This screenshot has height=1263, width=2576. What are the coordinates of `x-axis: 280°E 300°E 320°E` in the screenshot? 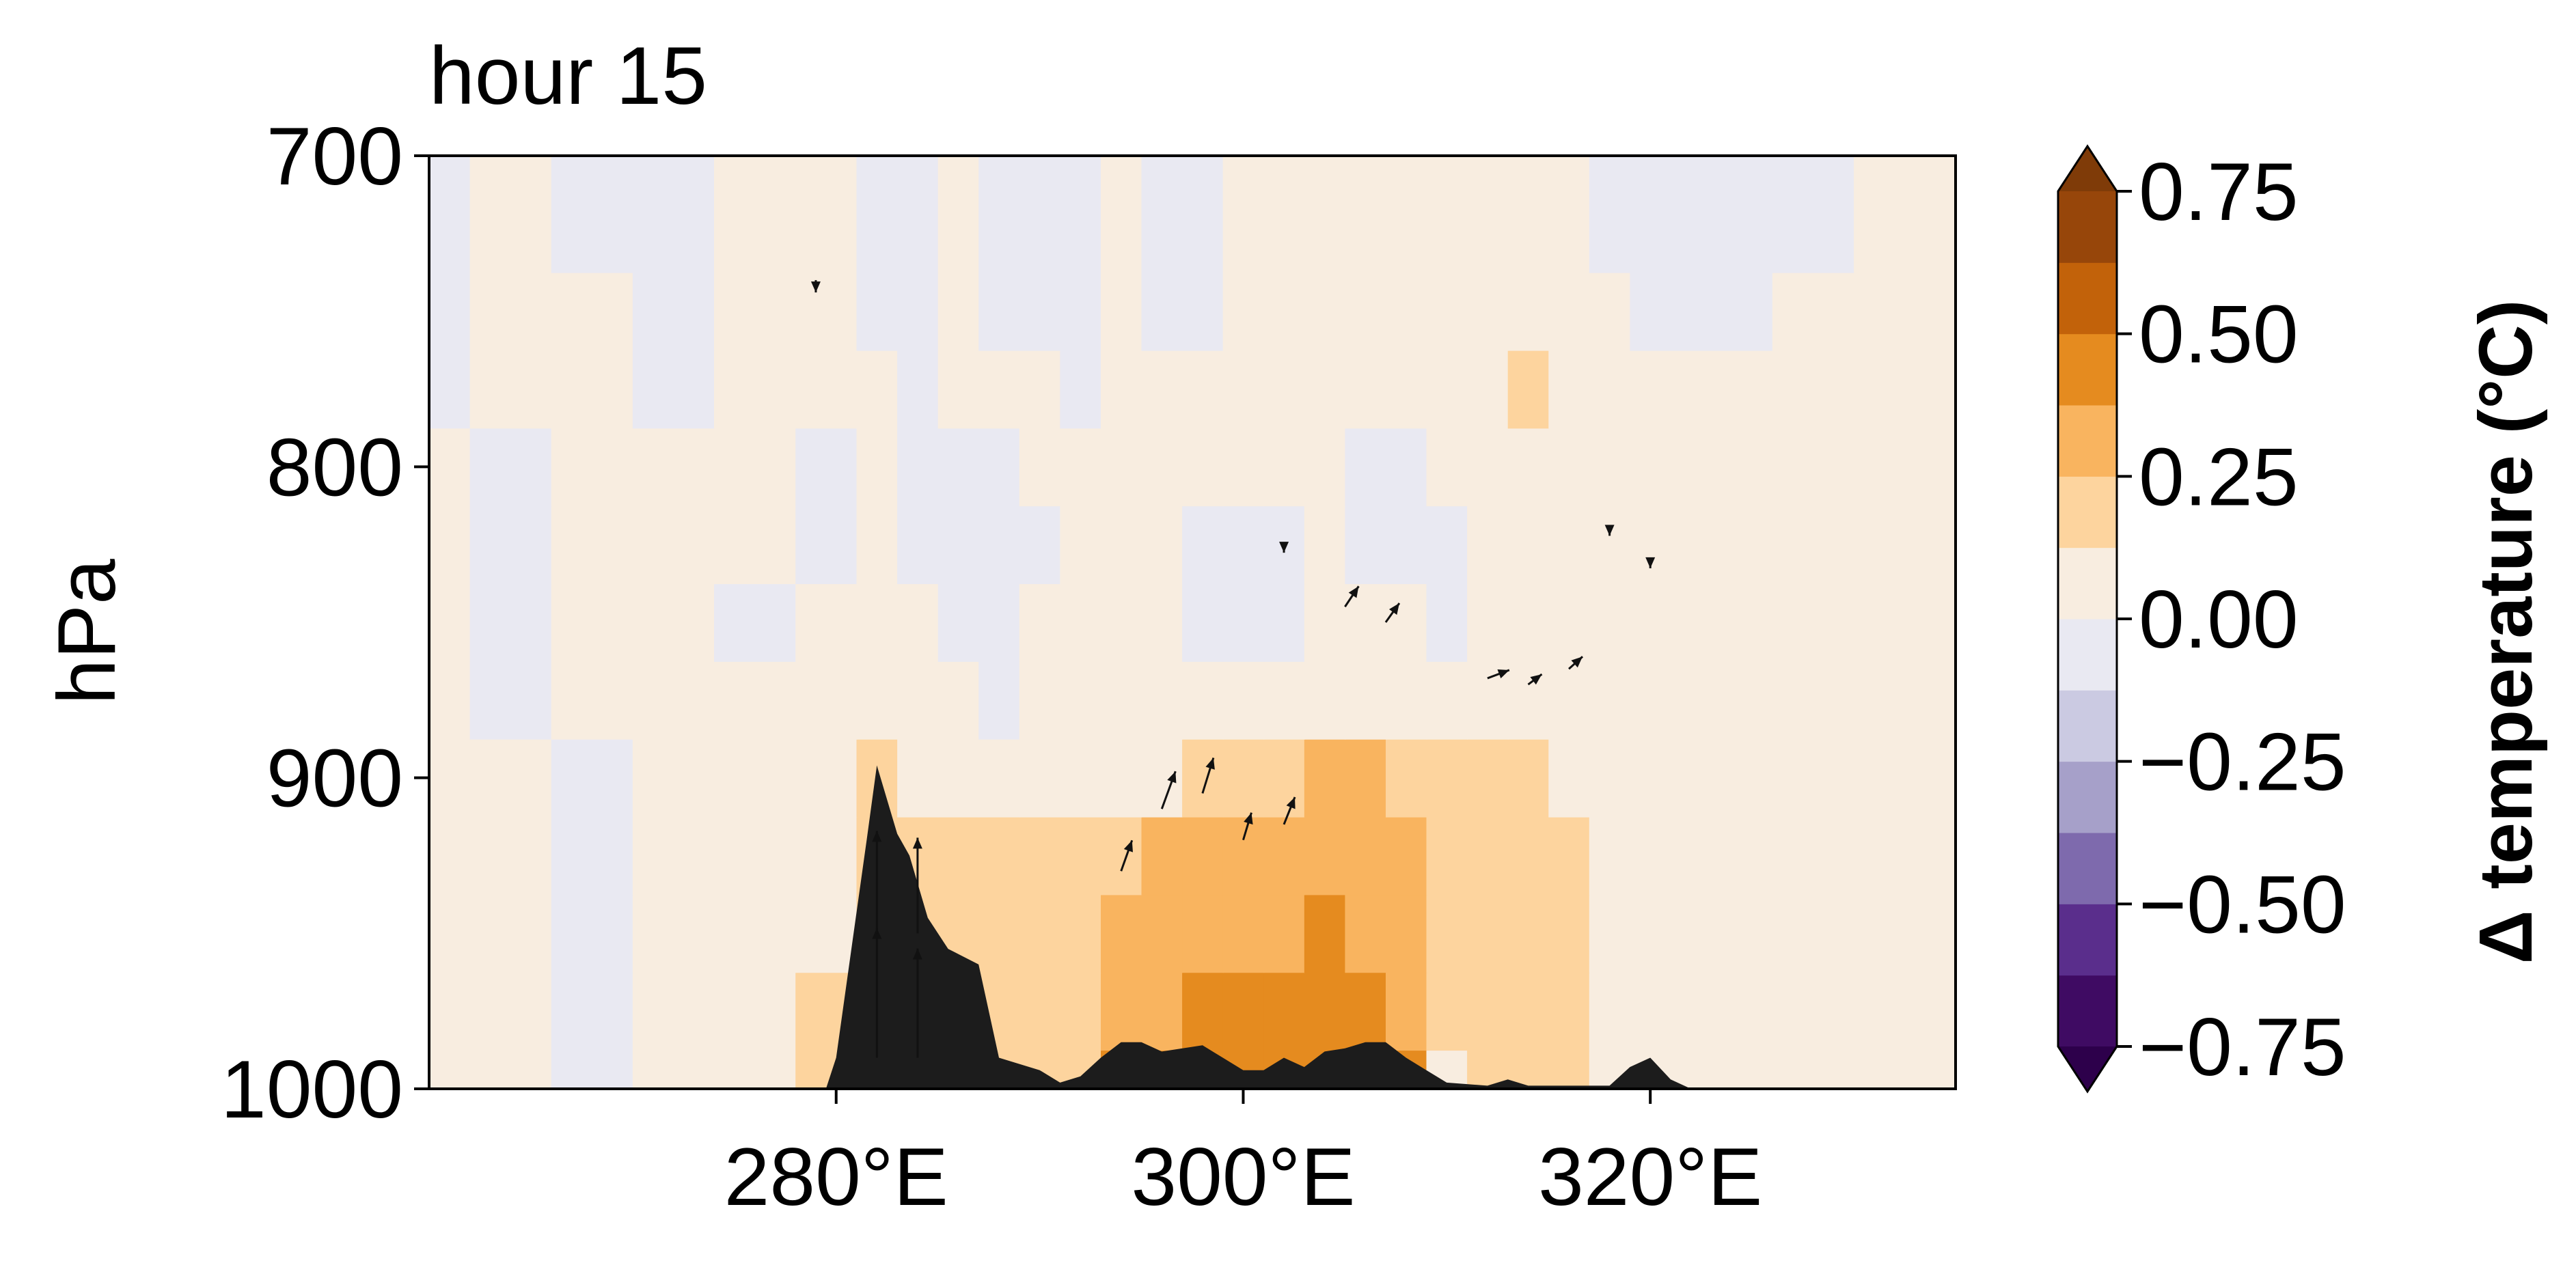 It's located at (1243, 1156).